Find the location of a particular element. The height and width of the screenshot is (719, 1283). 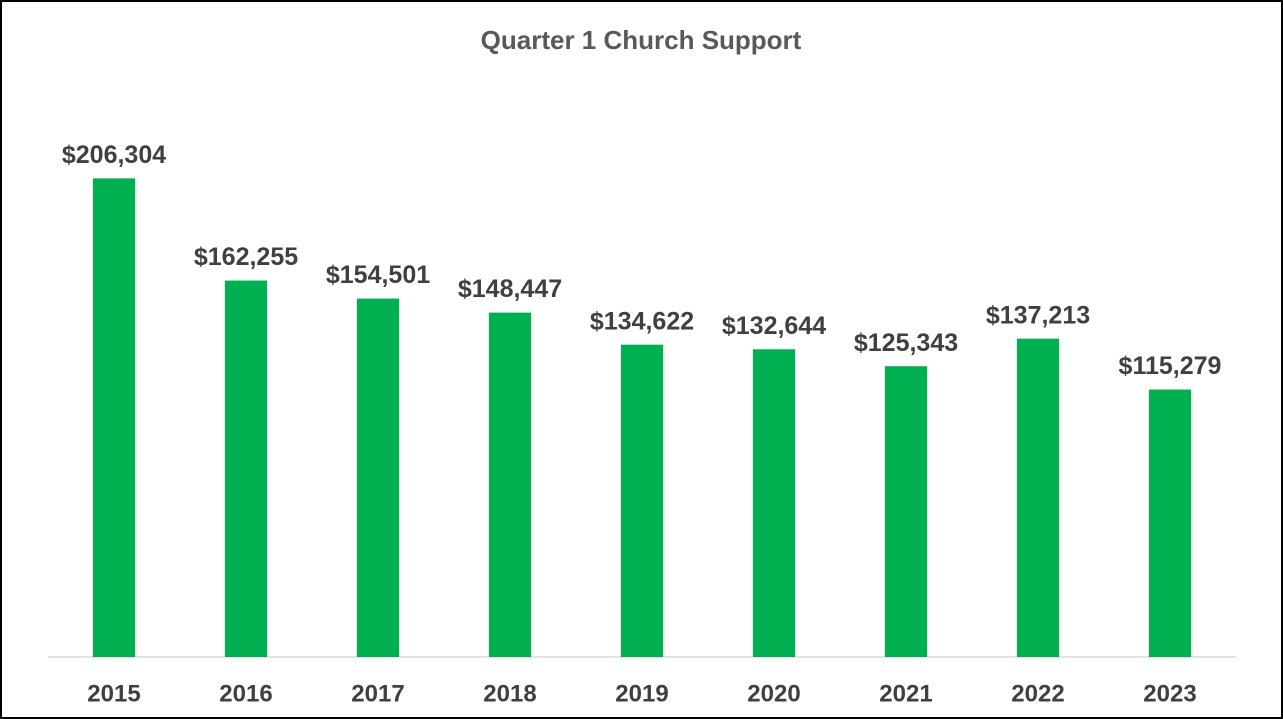

data-label: $154,501 is located at coordinates (378, 275).